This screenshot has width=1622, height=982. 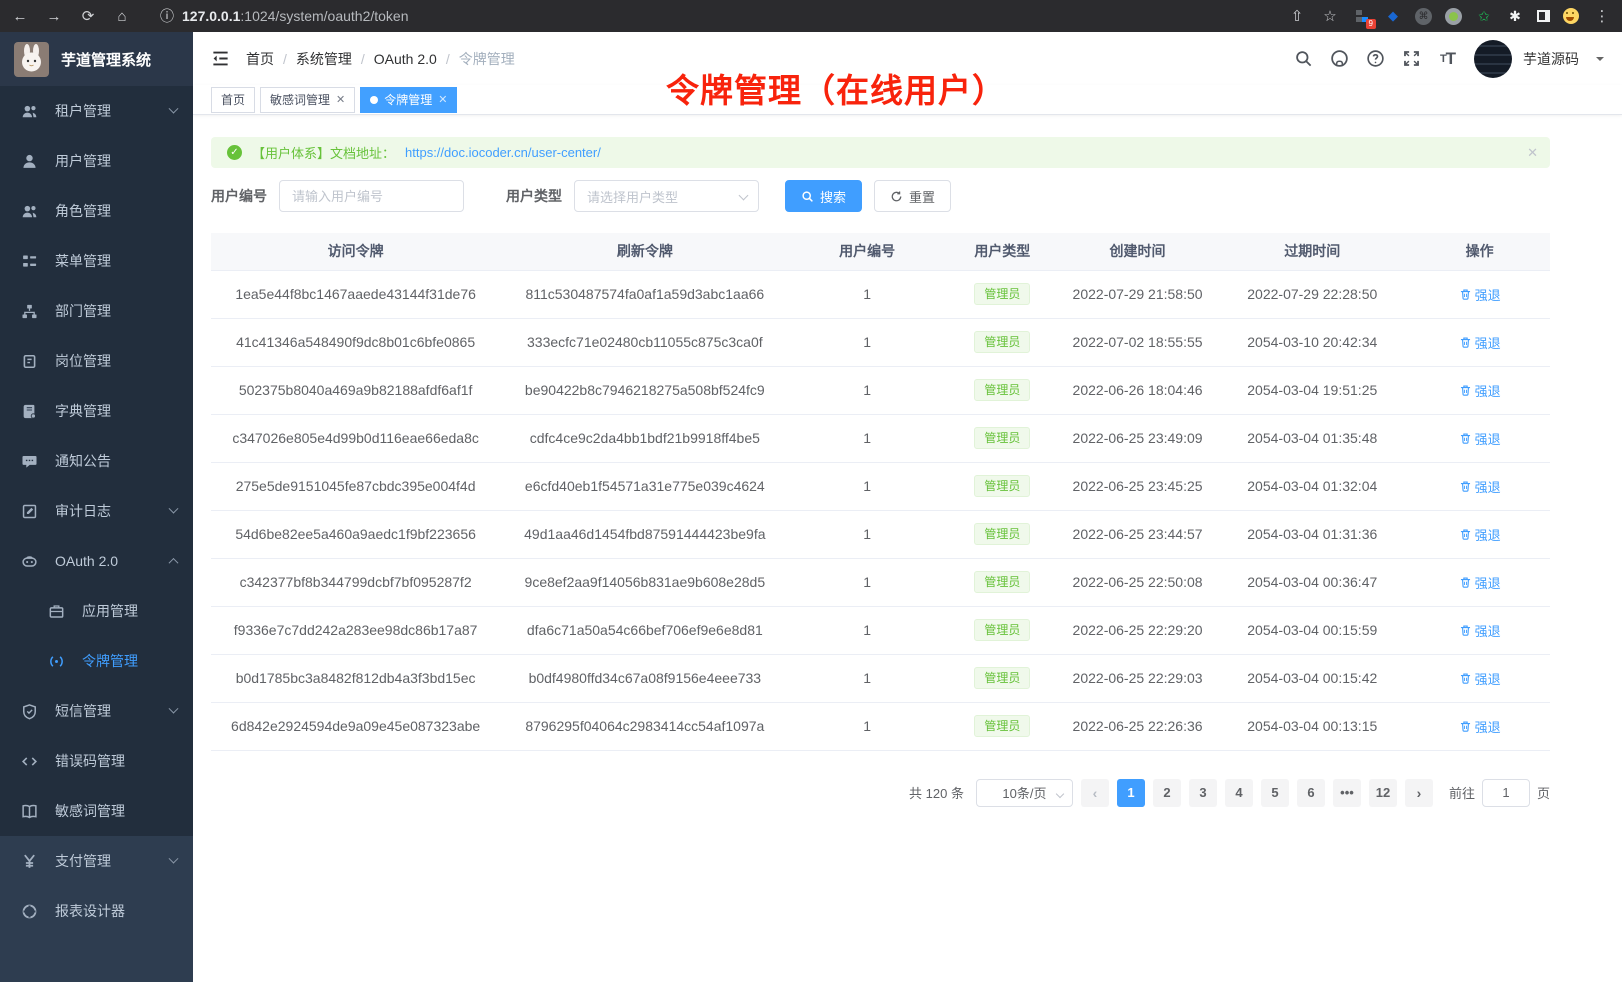 I want to click on sidebar-item: OAuth 2.0, so click(x=96, y=561).